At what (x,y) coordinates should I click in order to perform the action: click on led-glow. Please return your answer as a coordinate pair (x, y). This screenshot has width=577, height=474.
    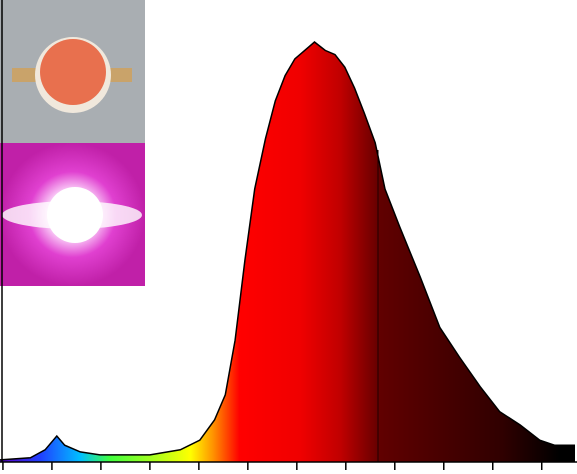
    Looking at the image, I should click on (75, 215).